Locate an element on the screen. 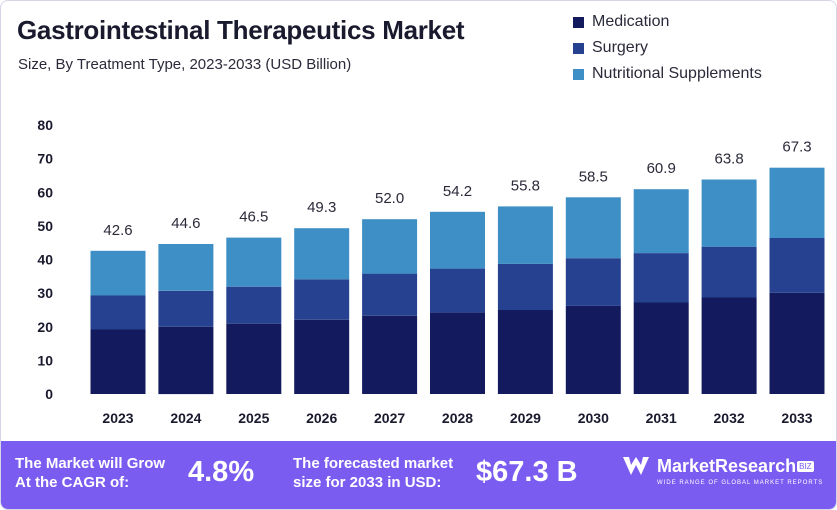 This screenshot has width=837, height=510. legend-item-nutritional: Nutritional Supplements is located at coordinates (667, 74).